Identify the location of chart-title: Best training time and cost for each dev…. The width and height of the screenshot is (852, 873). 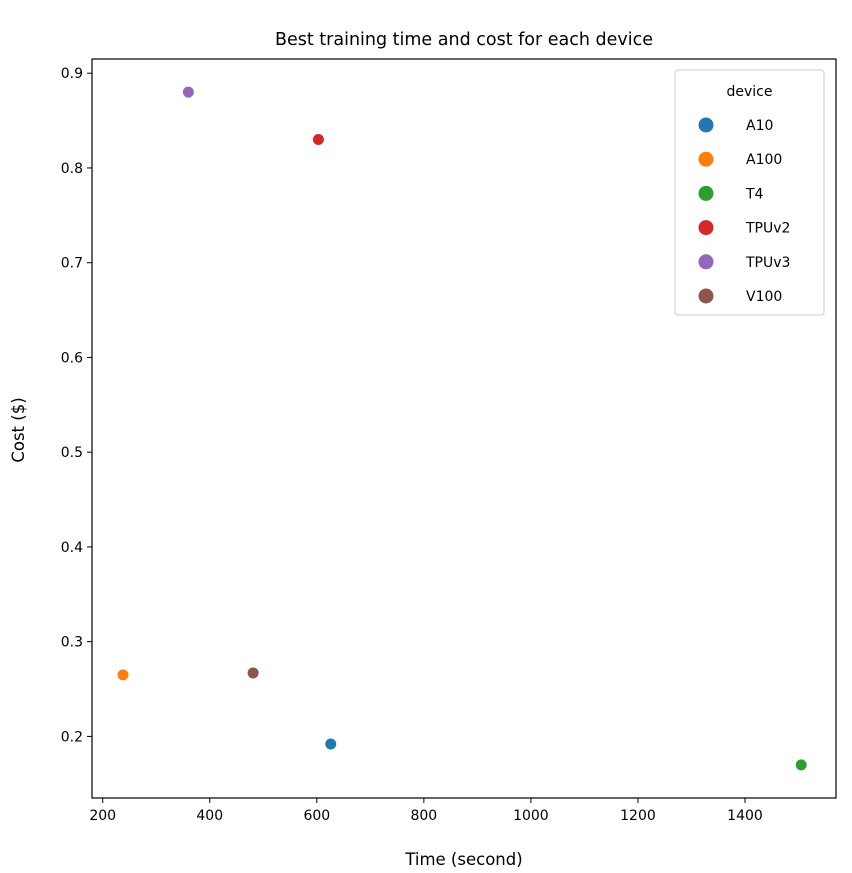
(464, 40).